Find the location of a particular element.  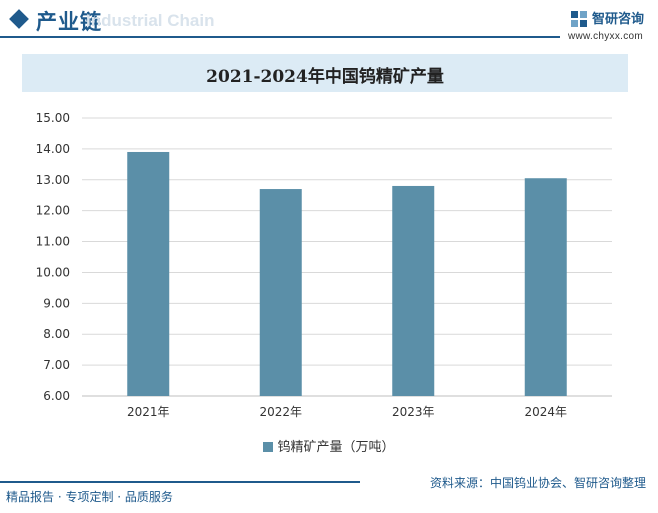

x-tick-label: 2022年 is located at coordinates (280, 412).